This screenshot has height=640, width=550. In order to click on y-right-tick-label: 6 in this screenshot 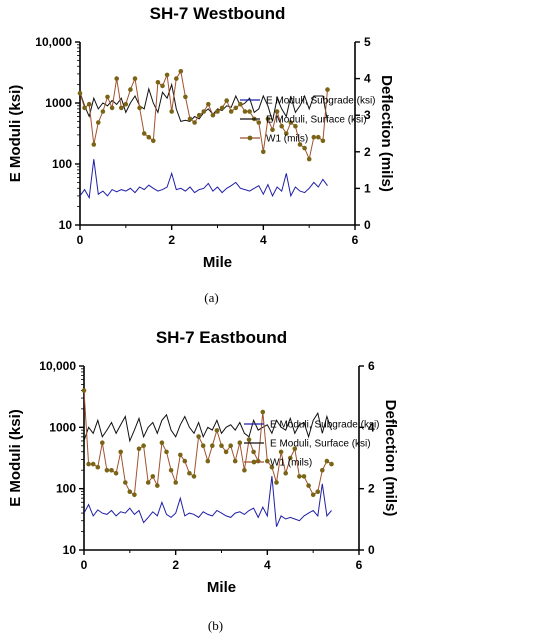, I will do `click(371, 366)`.